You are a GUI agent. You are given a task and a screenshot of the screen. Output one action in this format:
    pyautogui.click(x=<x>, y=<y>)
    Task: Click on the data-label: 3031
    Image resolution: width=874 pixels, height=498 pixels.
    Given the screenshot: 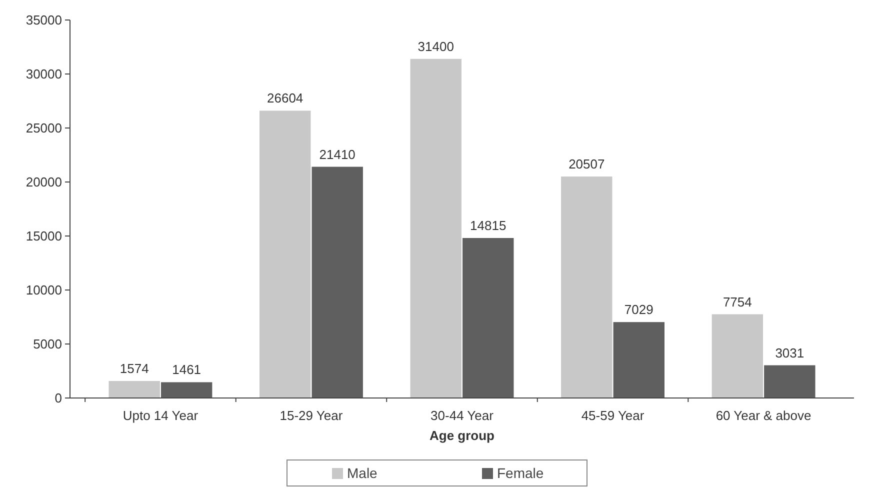 What is the action you would take?
    pyautogui.click(x=789, y=352)
    